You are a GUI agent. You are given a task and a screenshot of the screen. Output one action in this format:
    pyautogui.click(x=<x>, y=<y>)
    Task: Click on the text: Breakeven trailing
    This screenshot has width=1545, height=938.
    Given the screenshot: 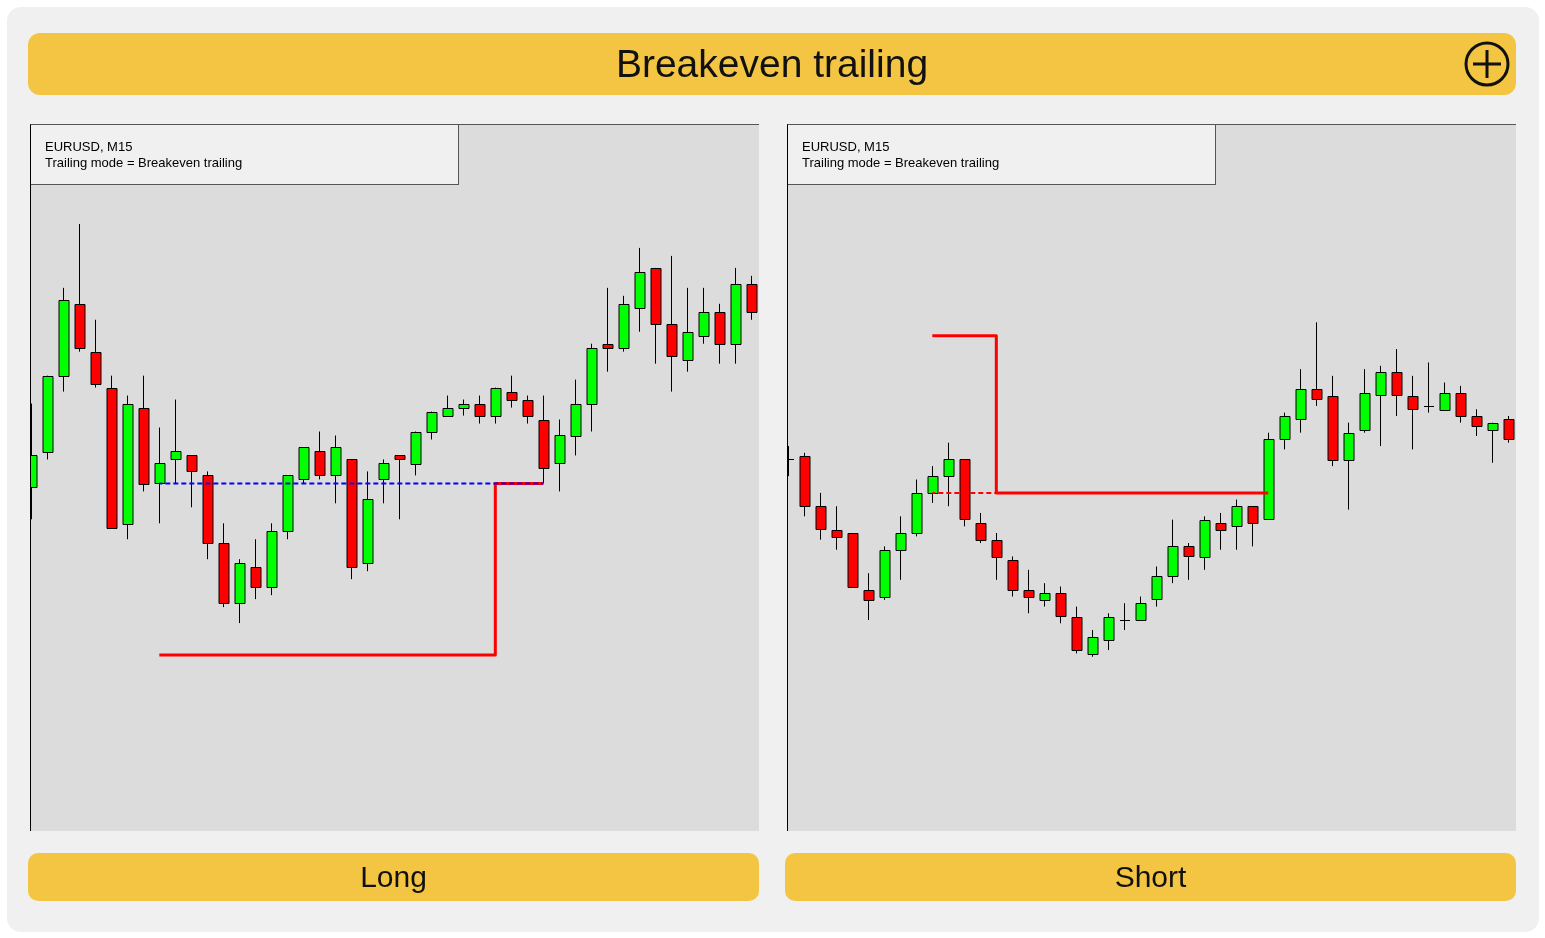 What is the action you would take?
    pyautogui.click(x=772, y=64)
    